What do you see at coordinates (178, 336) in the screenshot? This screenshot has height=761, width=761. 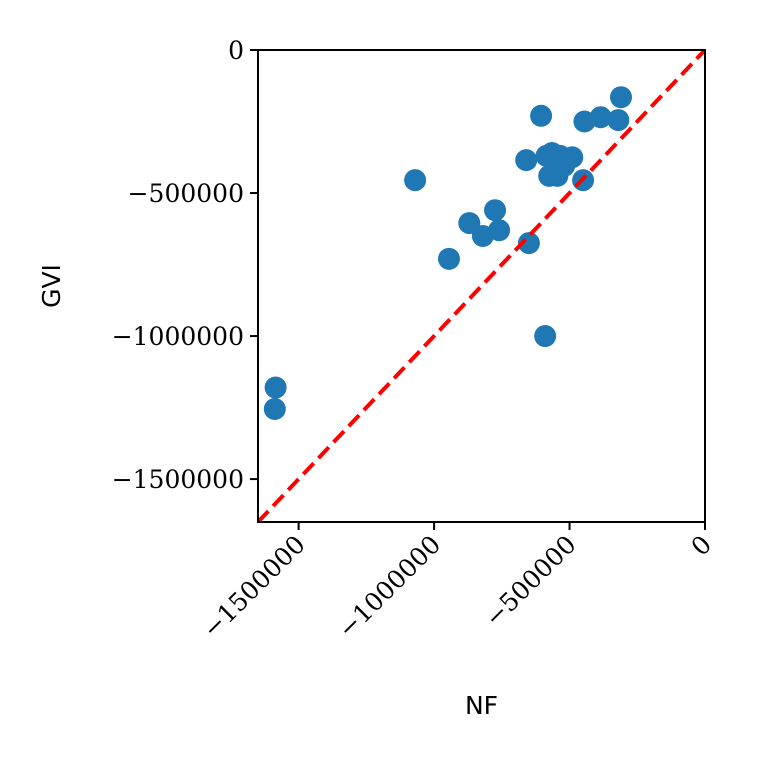 I see `y-tick-label: −1000000` at bounding box center [178, 336].